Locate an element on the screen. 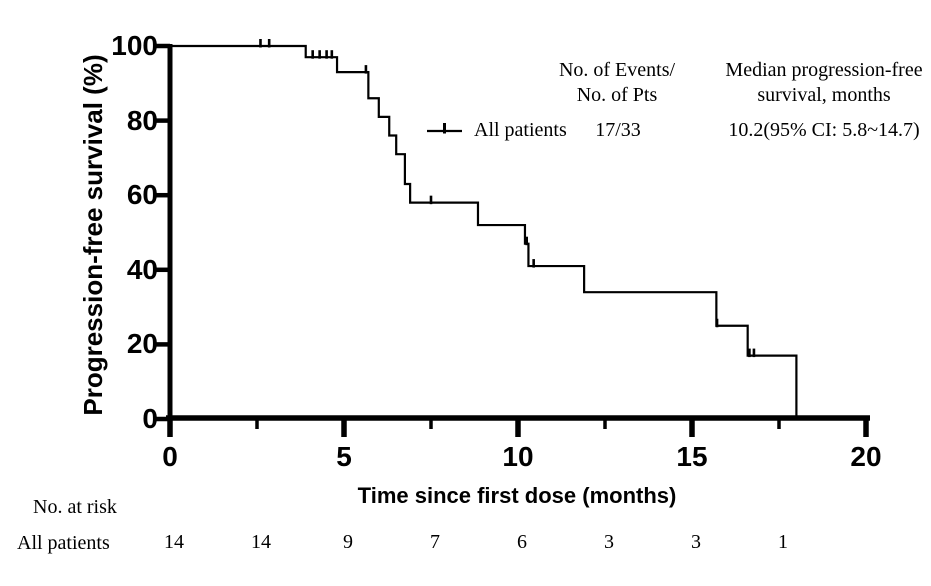  x-tick-label: 0 is located at coordinates (170, 456).